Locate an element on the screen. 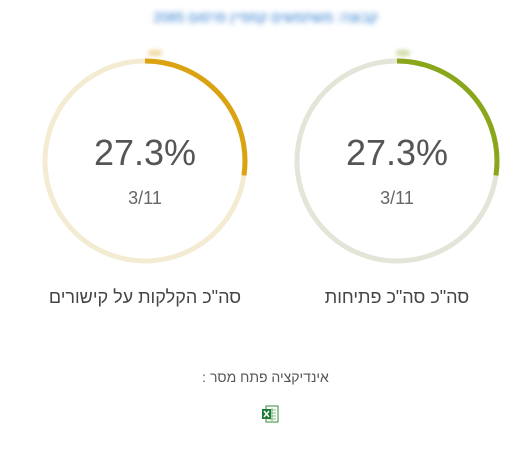 The image size is (531, 467). open-indicator-label: אינדיקציה פתח מסר : is located at coordinates (265, 377).